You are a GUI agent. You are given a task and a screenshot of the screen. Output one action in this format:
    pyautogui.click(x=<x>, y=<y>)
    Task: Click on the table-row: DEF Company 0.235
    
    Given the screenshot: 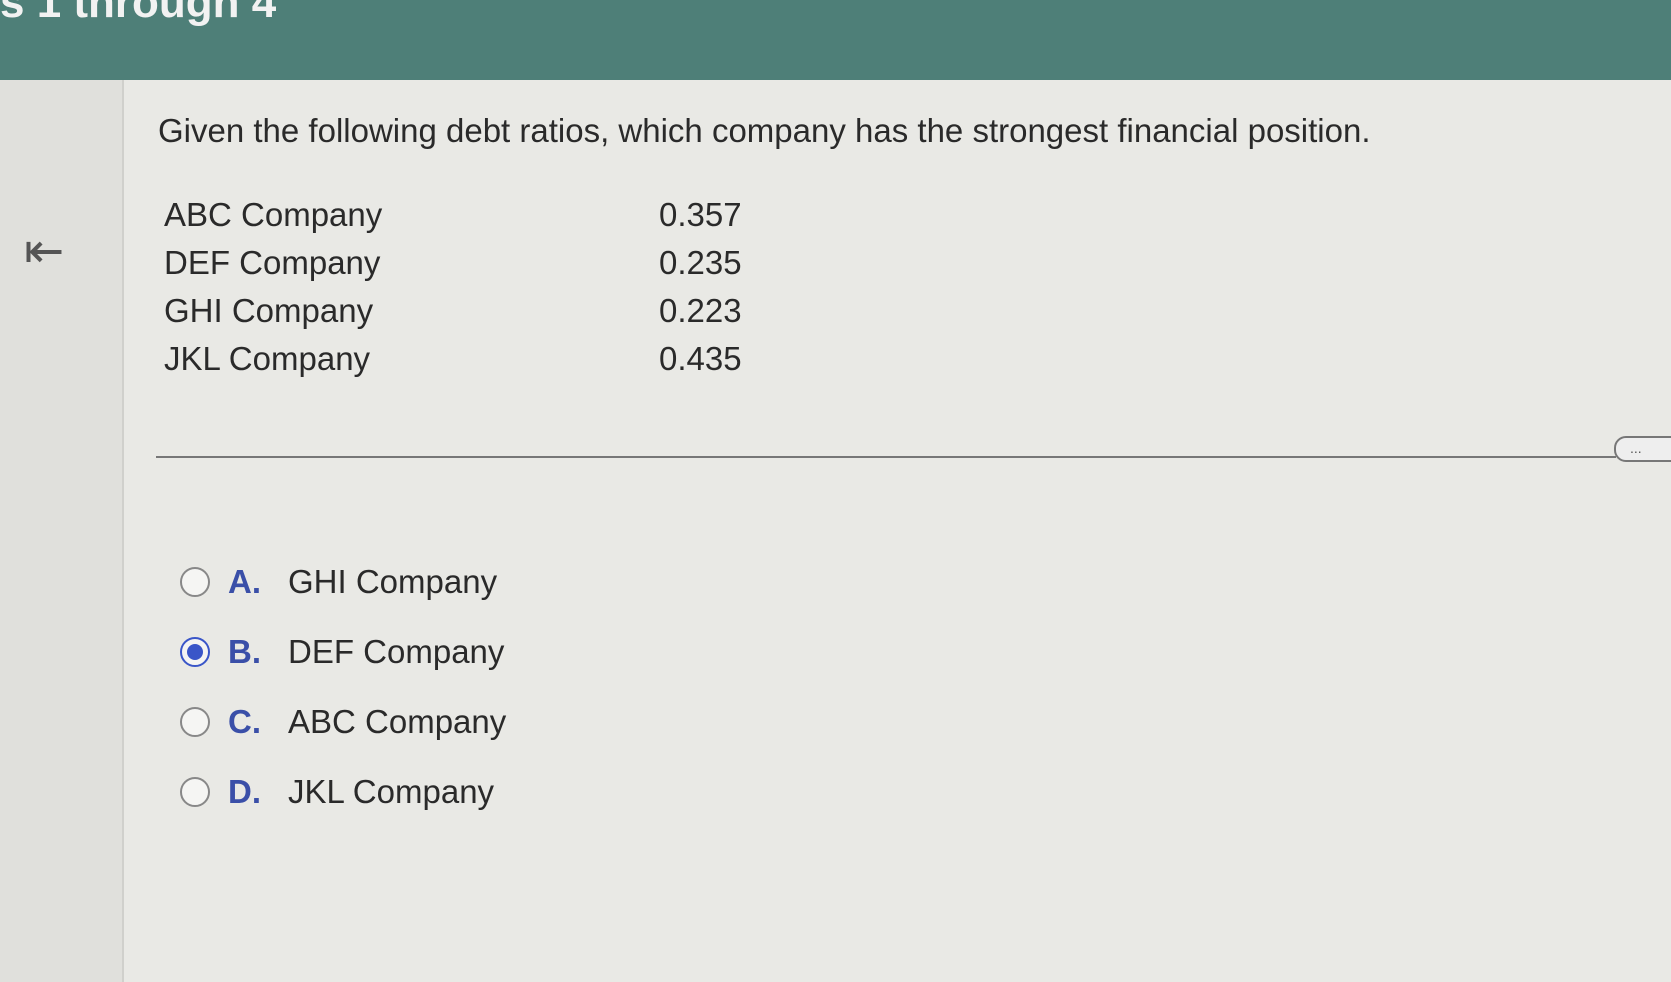 What is the action you would take?
    pyautogui.click(x=453, y=263)
    